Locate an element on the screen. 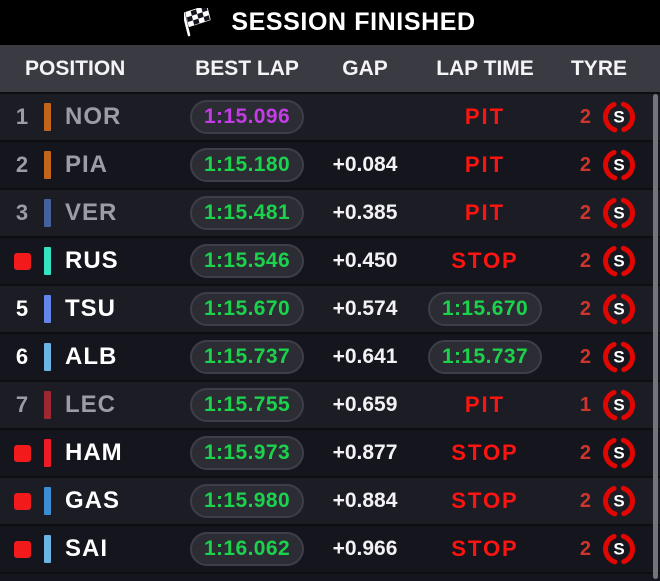 The width and height of the screenshot is (660, 581). best-lap-time: 1:15.980 is located at coordinates (247, 501).